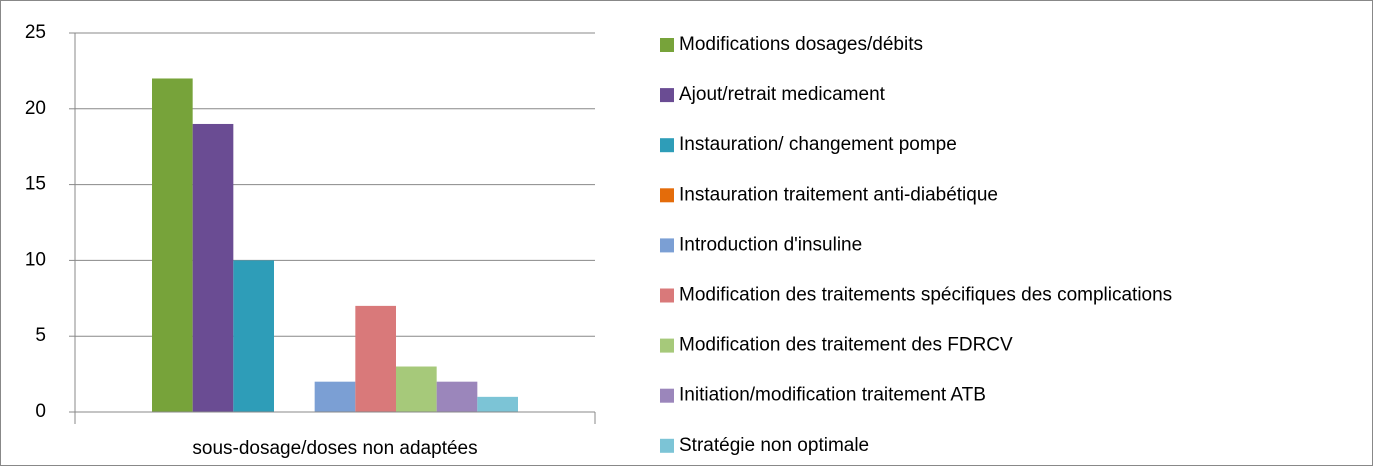  Describe the element at coordinates (35, 259) in the screenshot. I see `y-tick-label: 10` at that location.